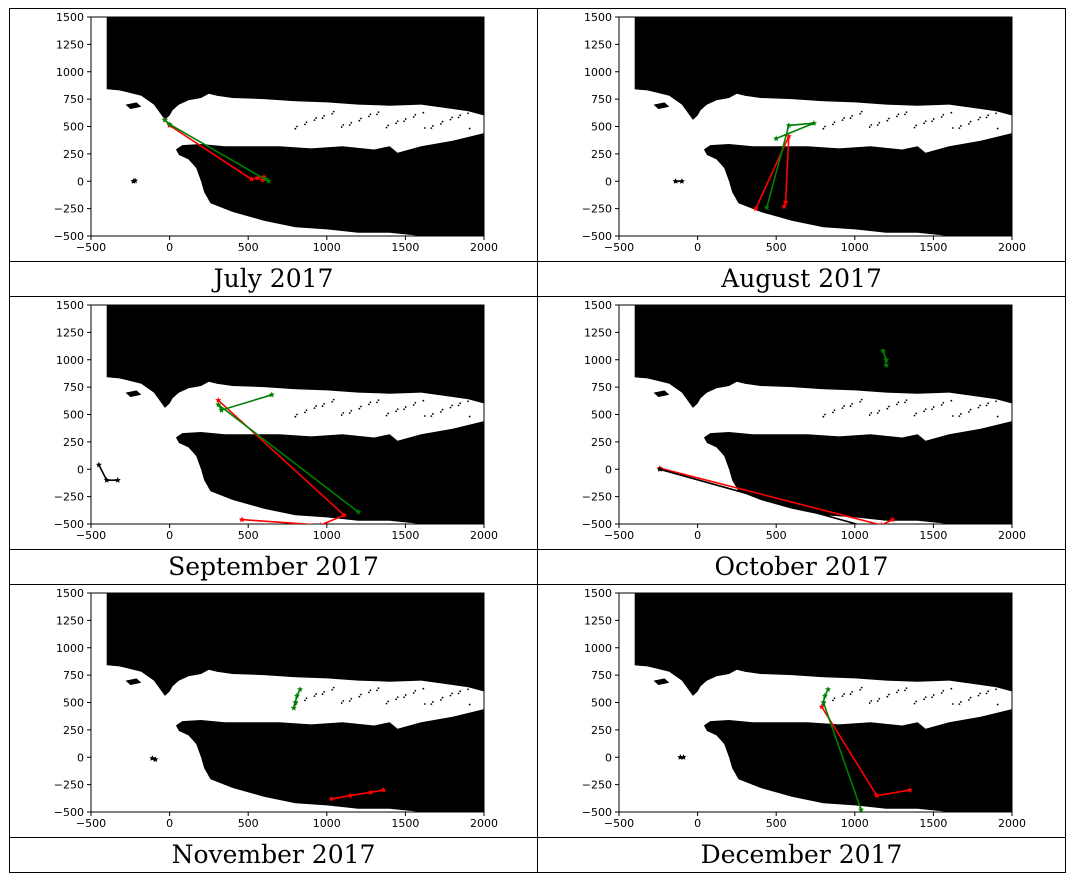  Describe the element at coordinates (933, 823) in the screenshot. I see `x-tick-label: 1500` at that location.